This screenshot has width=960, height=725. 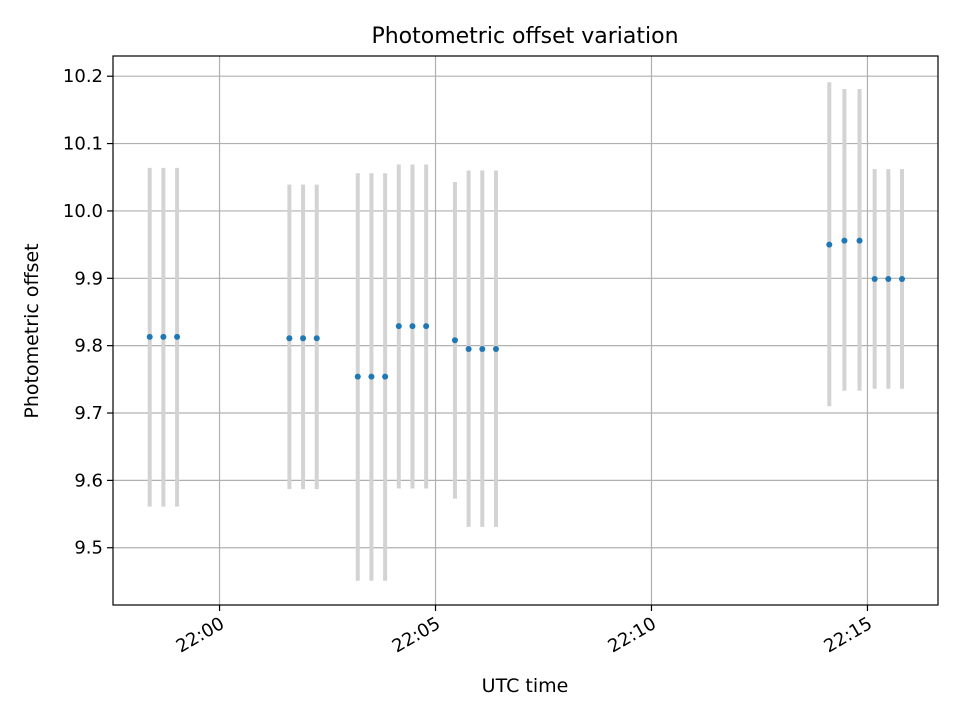 What do you see at coordinates (83, 76) in the screenshot?
I see `y-tick-label: 10.2` at bounding box center [83, 76].